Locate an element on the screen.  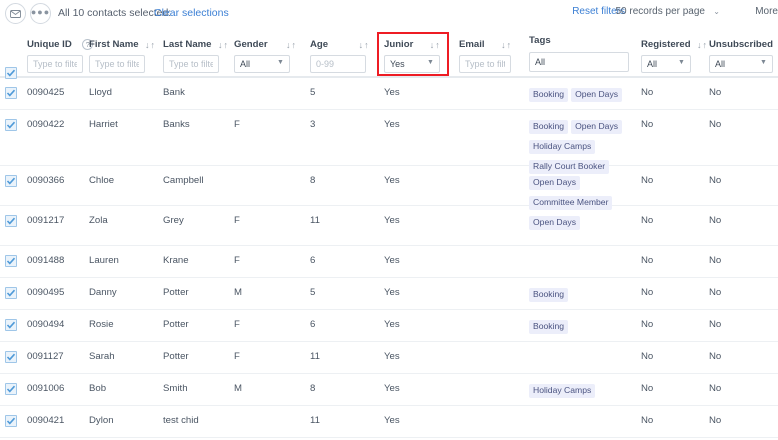
column-header-tags: Tags is located at coordinates (540, 41).